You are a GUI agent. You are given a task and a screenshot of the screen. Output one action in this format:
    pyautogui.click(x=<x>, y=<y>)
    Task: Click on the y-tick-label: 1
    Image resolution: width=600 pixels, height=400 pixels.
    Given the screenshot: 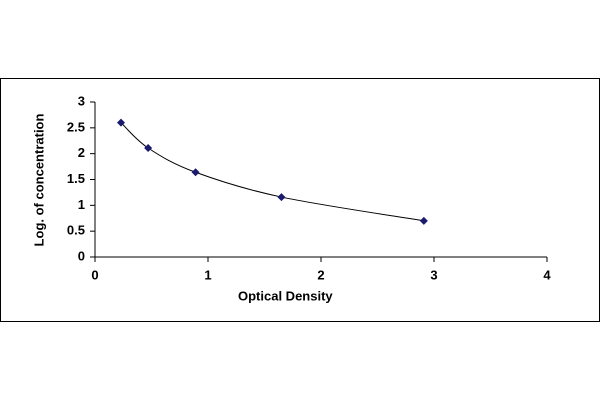 What is the action you would take?
    pyautogui.click(x=81, y=204)
    